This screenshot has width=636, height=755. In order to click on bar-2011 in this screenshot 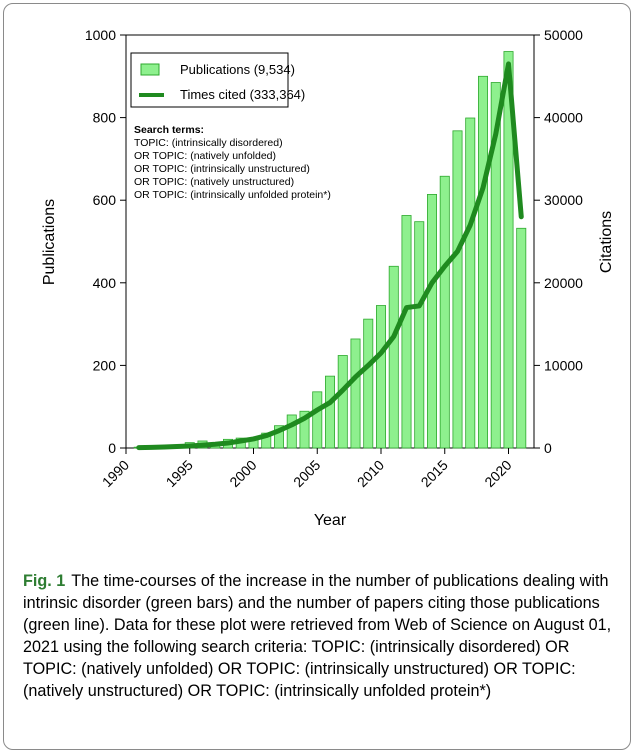, I will do `click(393, 357)`.